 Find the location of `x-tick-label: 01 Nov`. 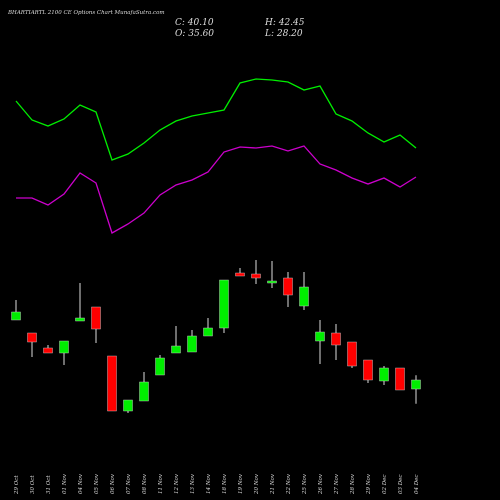

x-tick-label: 01 Nov is located at coordinates (65, 483).